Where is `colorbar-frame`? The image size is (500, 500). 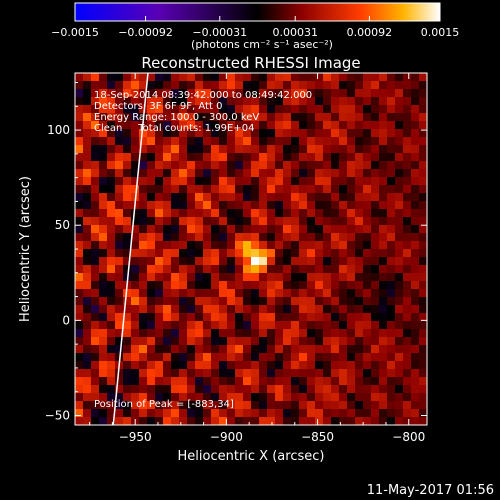
colorbar-frame is located at coordinates (257, 12).